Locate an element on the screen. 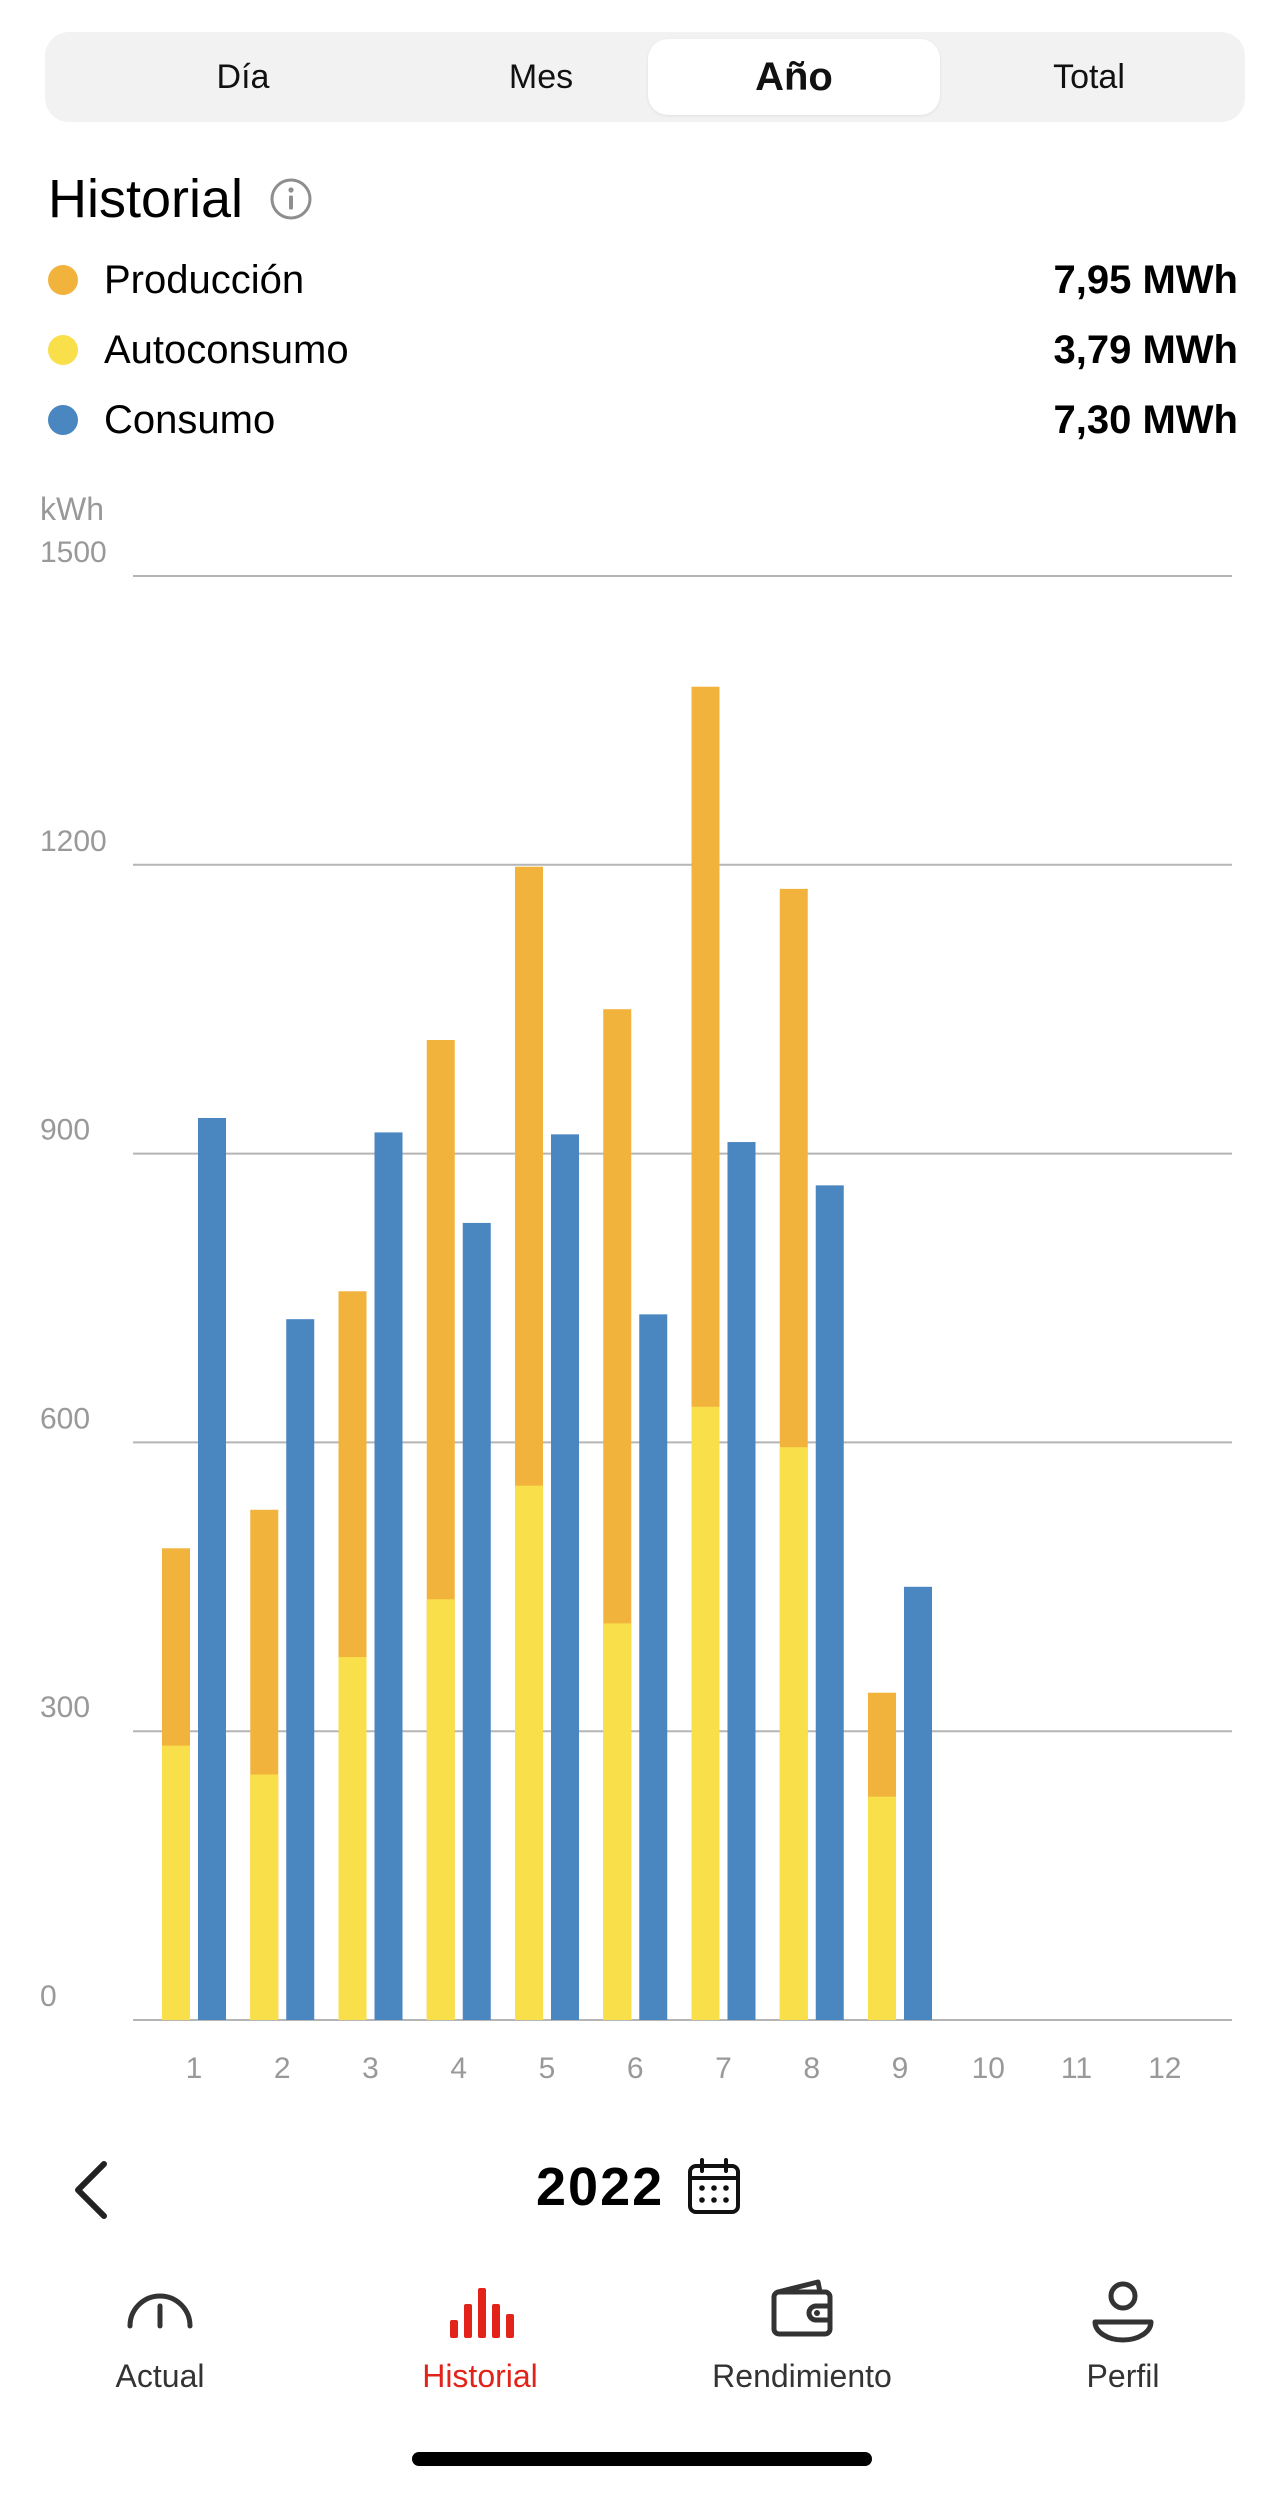 This screenshot has width=1284, height=2493. year-picker: 2022 is located at coordinates (639, 2187).